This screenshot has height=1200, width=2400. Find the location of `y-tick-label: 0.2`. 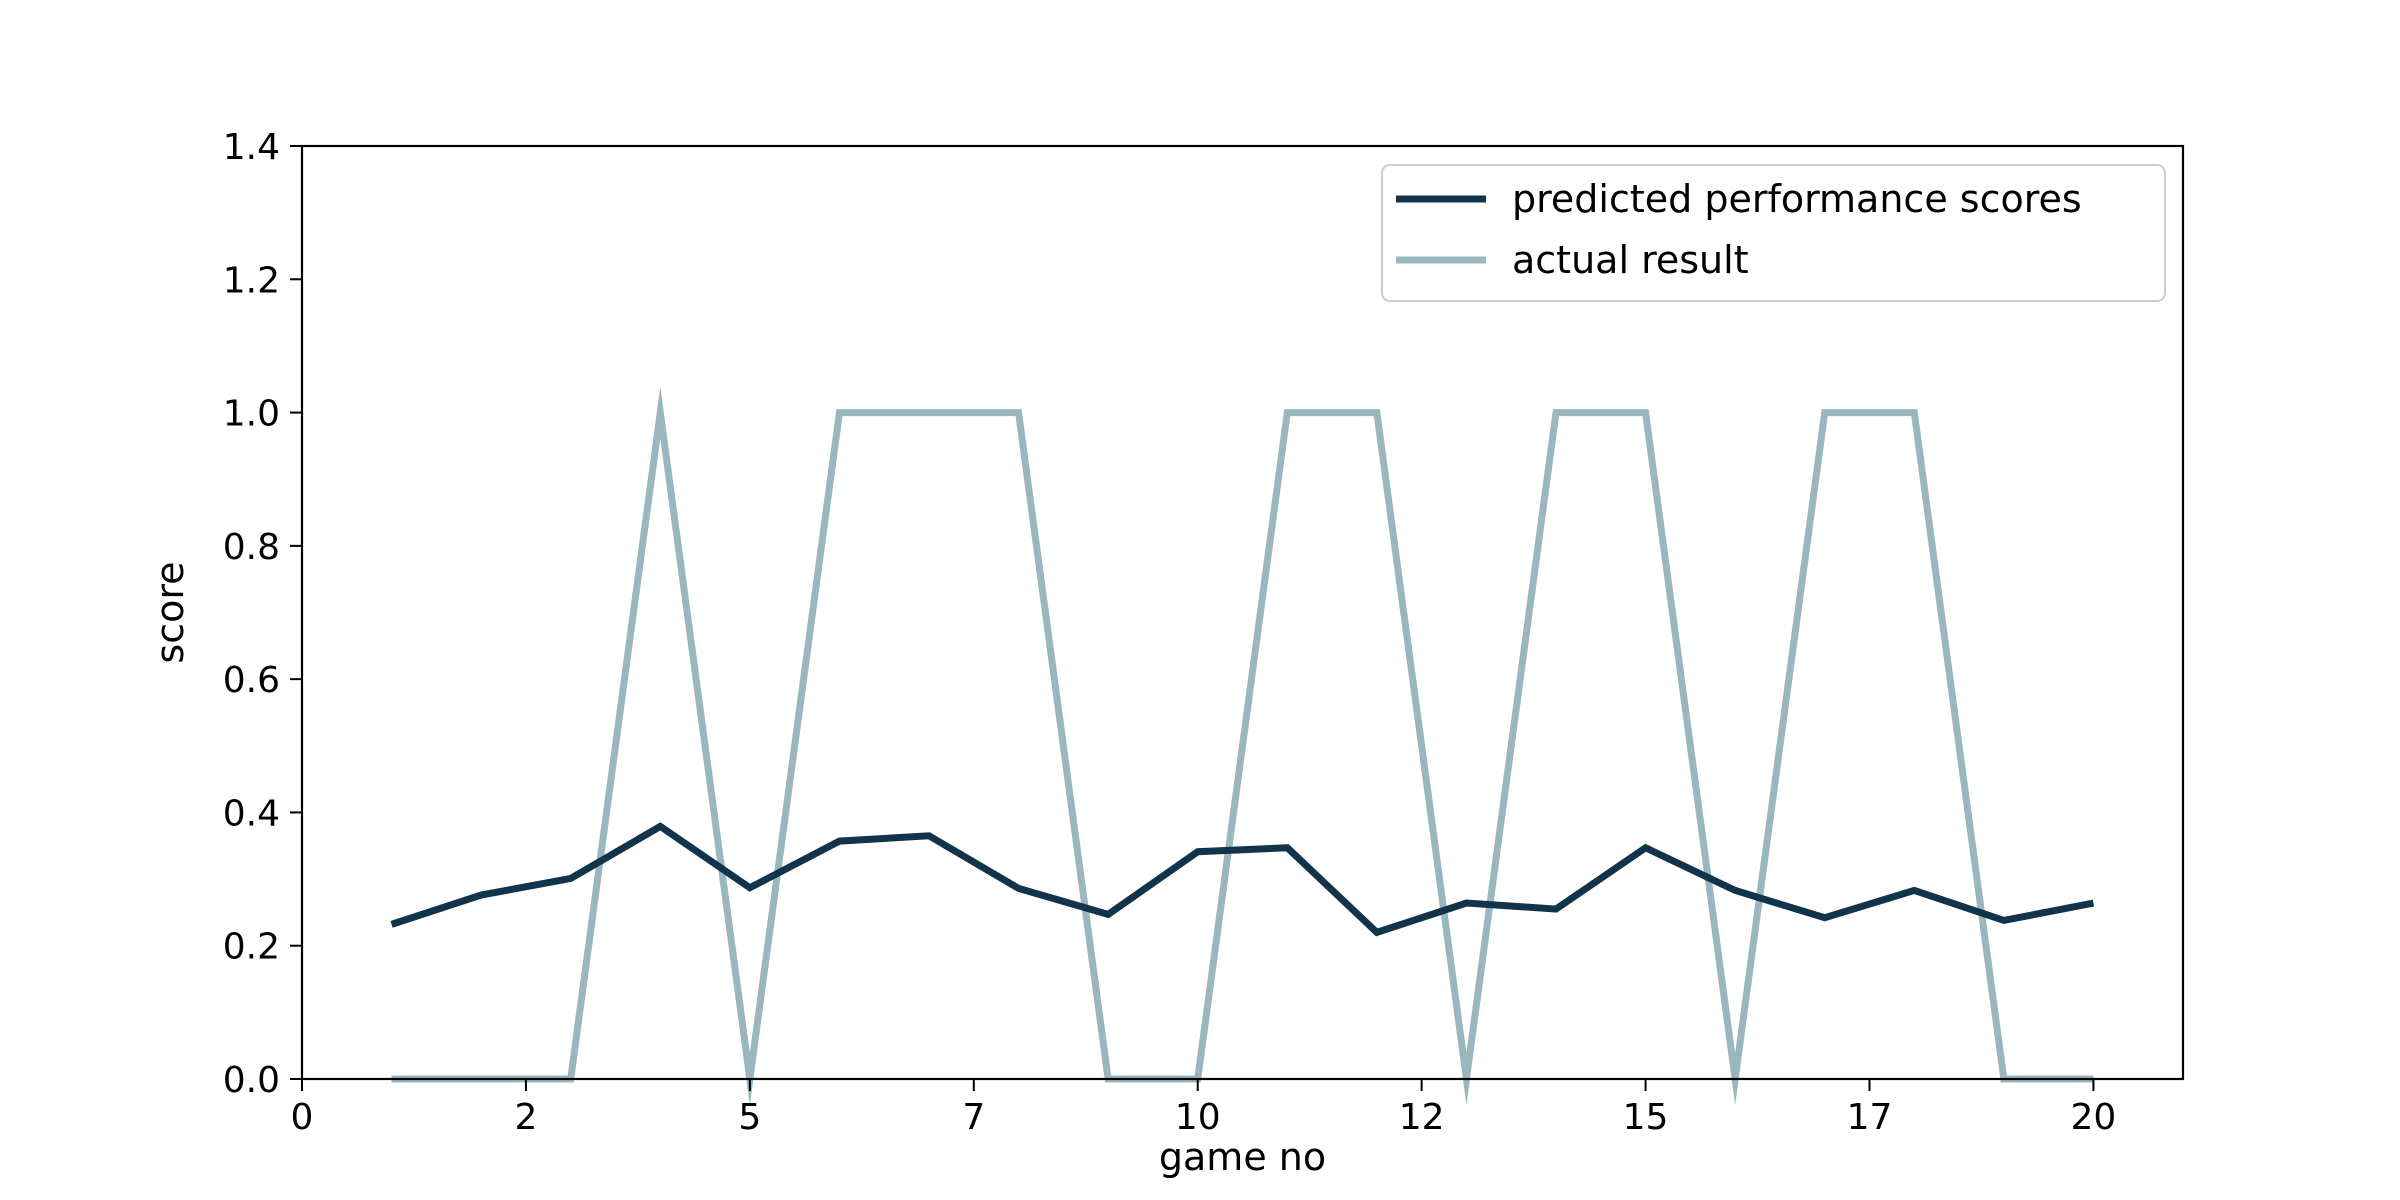

y-tick-label: 0.2 is located at coordinates (251, 947).